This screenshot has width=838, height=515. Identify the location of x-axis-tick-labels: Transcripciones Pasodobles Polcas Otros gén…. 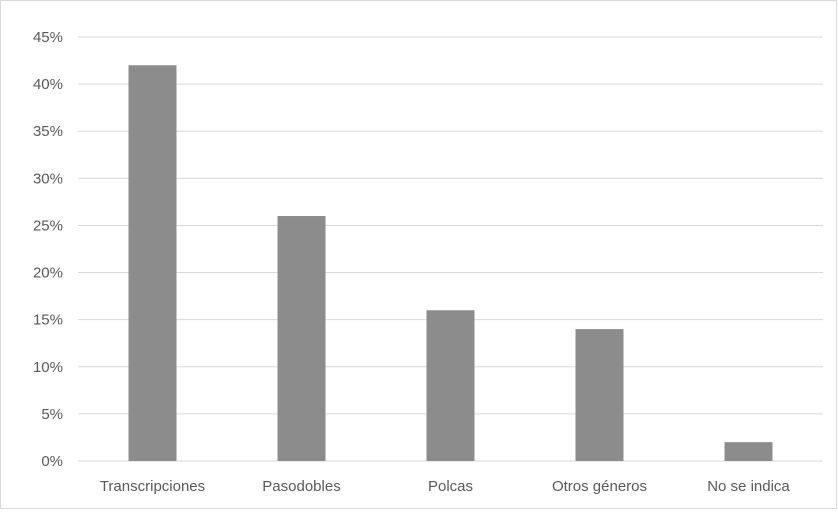
(445, 486).